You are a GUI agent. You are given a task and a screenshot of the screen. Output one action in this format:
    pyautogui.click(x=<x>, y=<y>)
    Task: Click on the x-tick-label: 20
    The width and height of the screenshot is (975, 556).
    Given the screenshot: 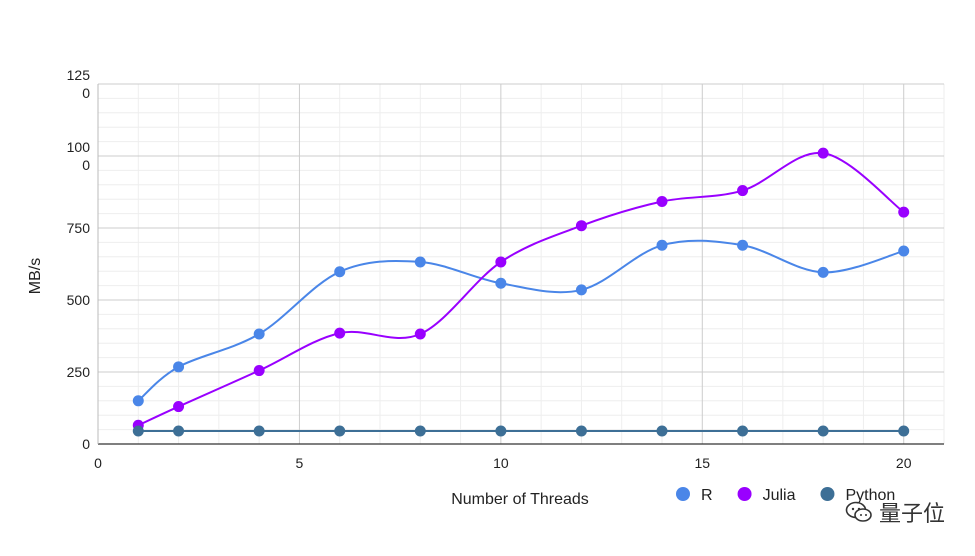 What is the action you would take?
    pyautogui.click(x=904, y=463)
    